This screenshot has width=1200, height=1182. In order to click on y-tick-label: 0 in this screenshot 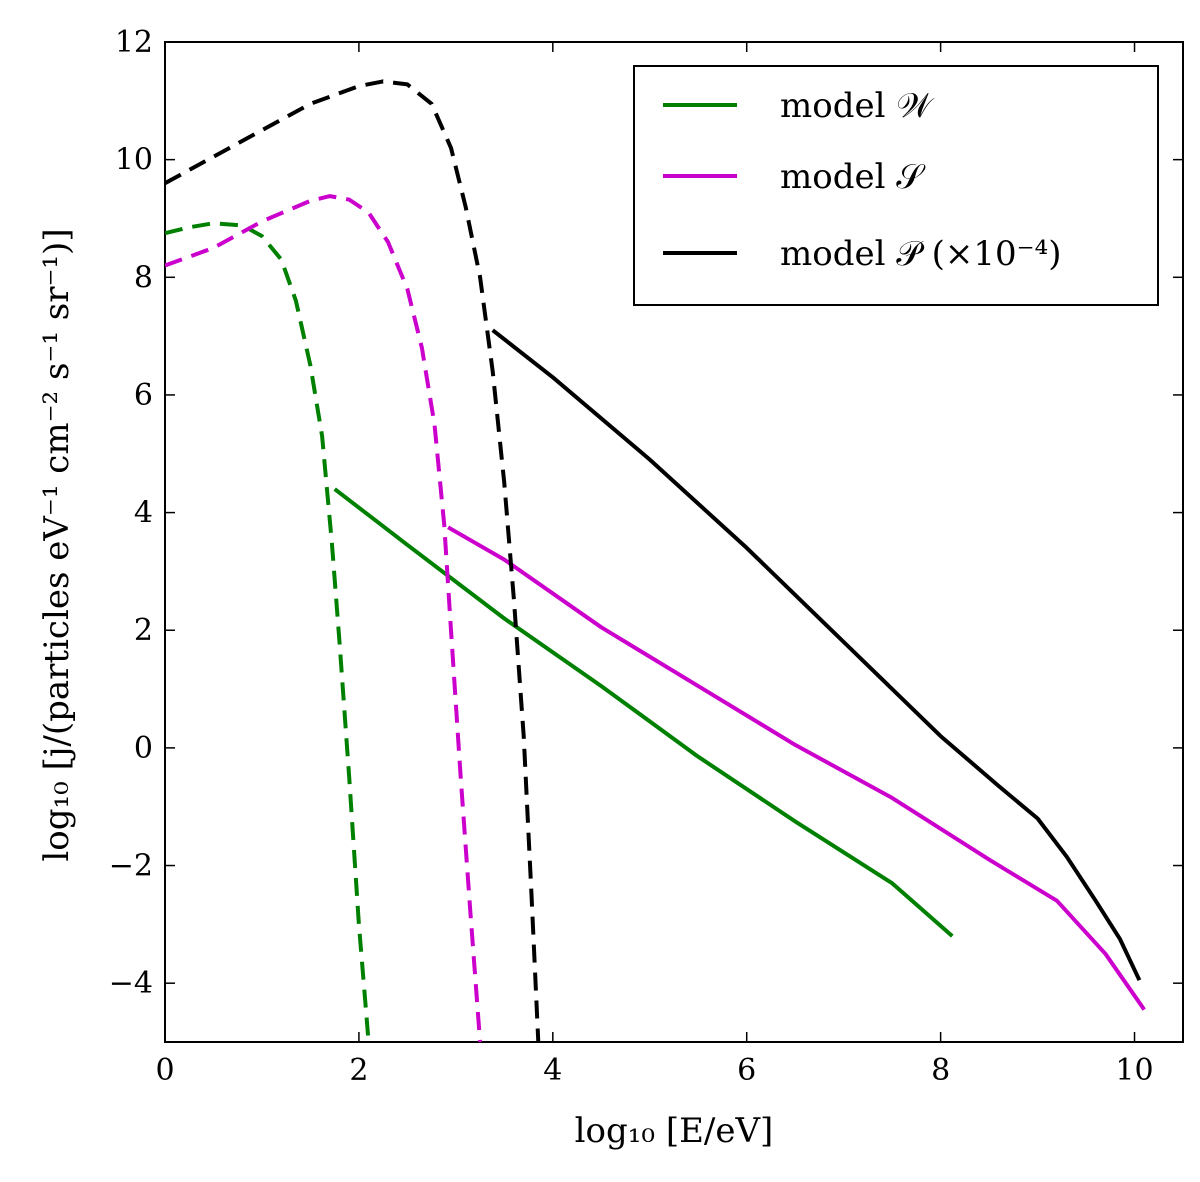, I will do `click(143, 748)`.